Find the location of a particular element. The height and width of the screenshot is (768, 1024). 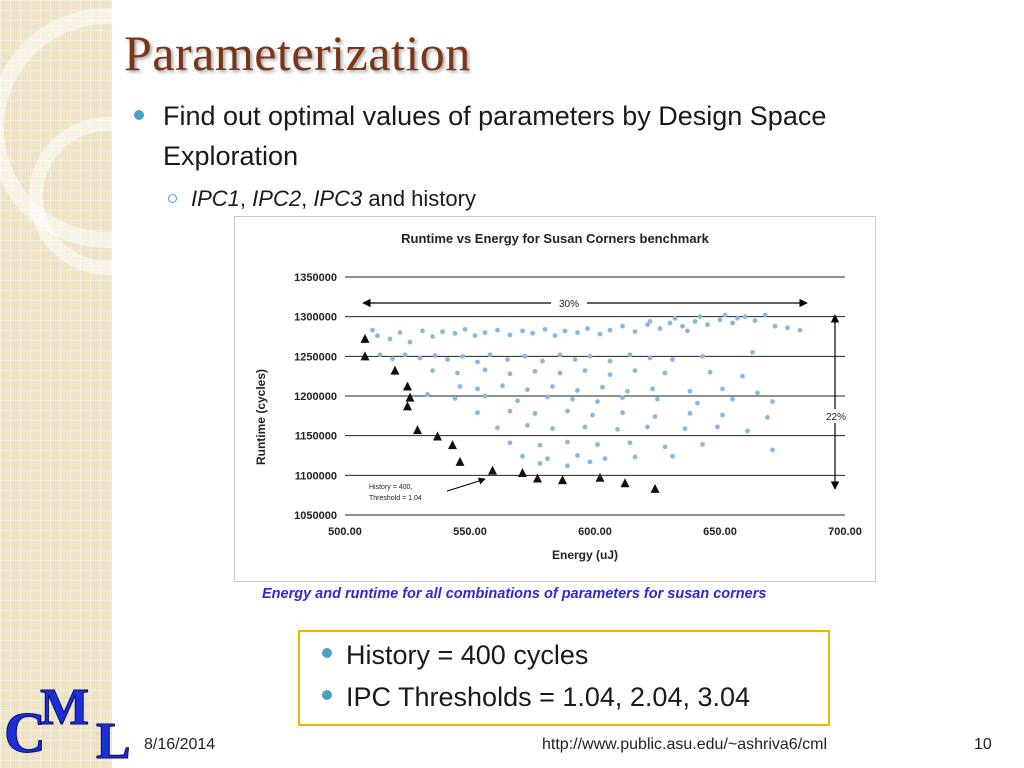

width-label-bg is located at coordinates (569, 302).